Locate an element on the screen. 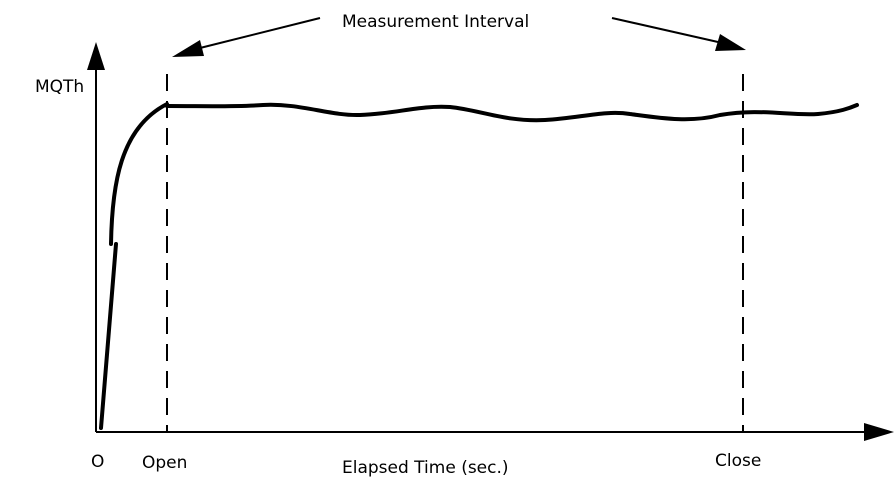 Image resolution: width=894 pixels, height=487 pixels. x-axis-label: Elapsed Time (sec.) is located at coordinates (425, 468).